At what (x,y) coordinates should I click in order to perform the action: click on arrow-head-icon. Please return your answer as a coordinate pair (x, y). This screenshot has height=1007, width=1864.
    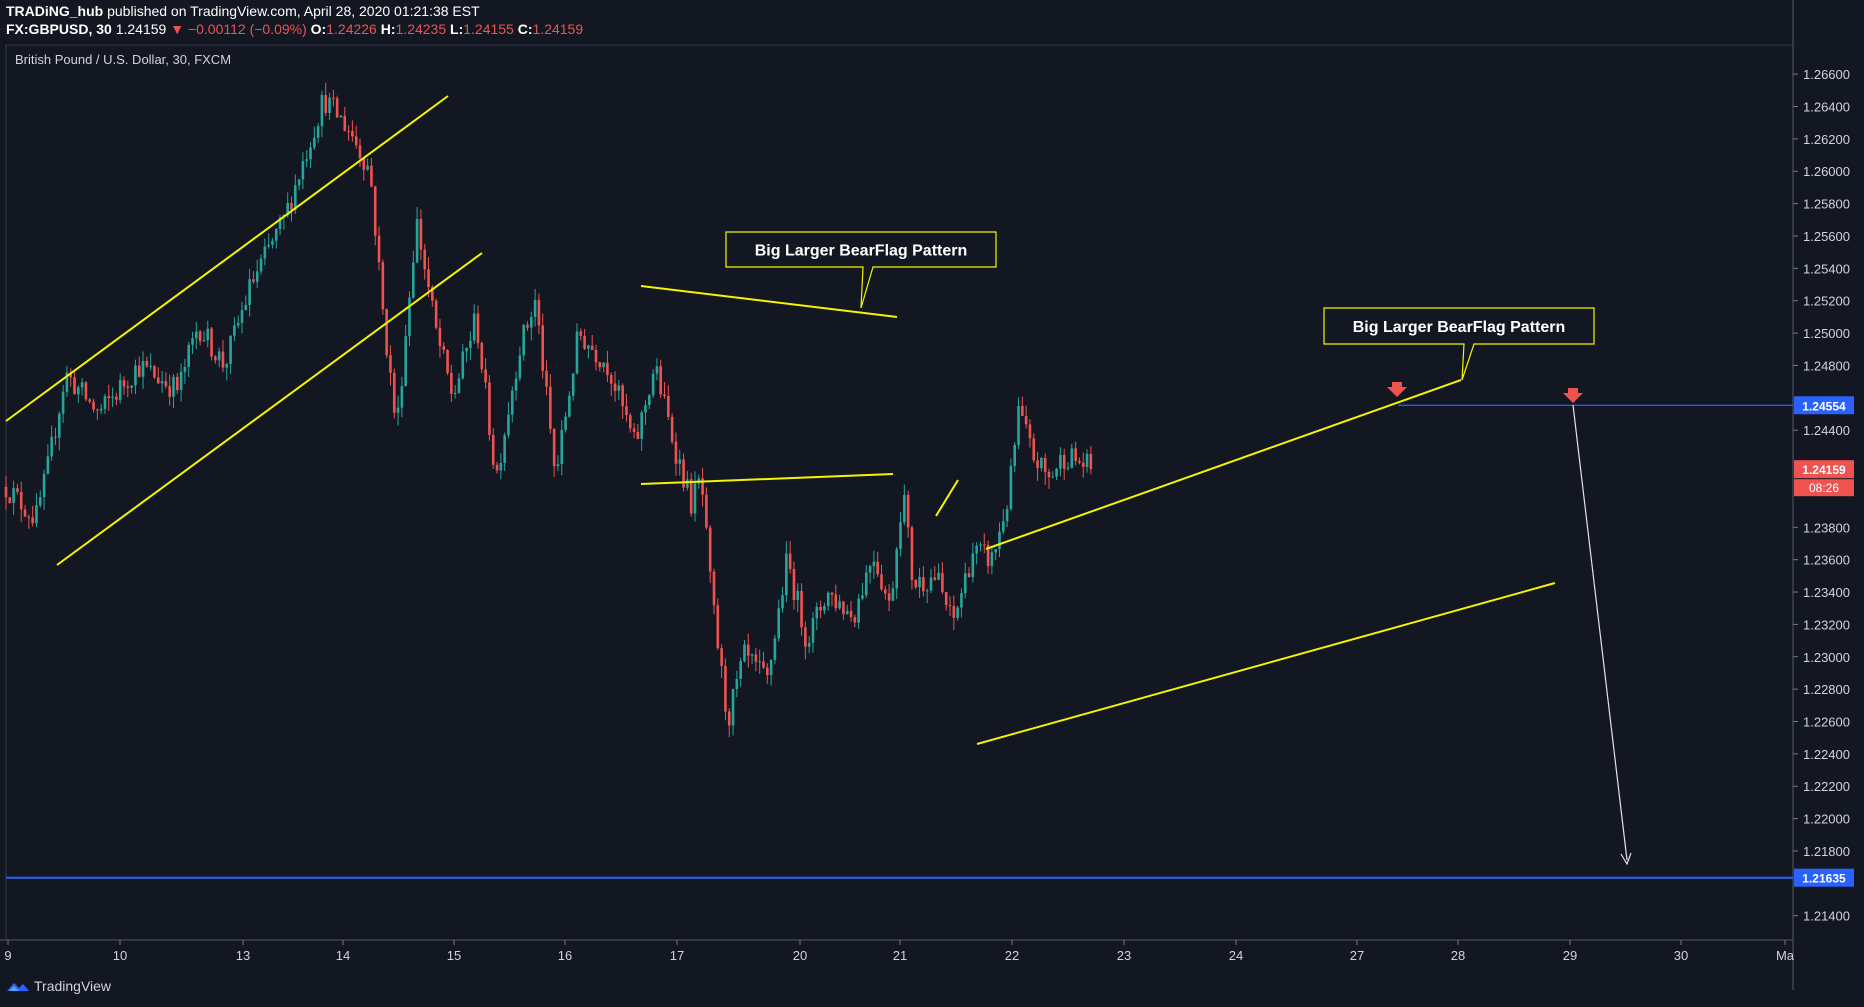
    Looking at the image, I should click on (1626, 859).